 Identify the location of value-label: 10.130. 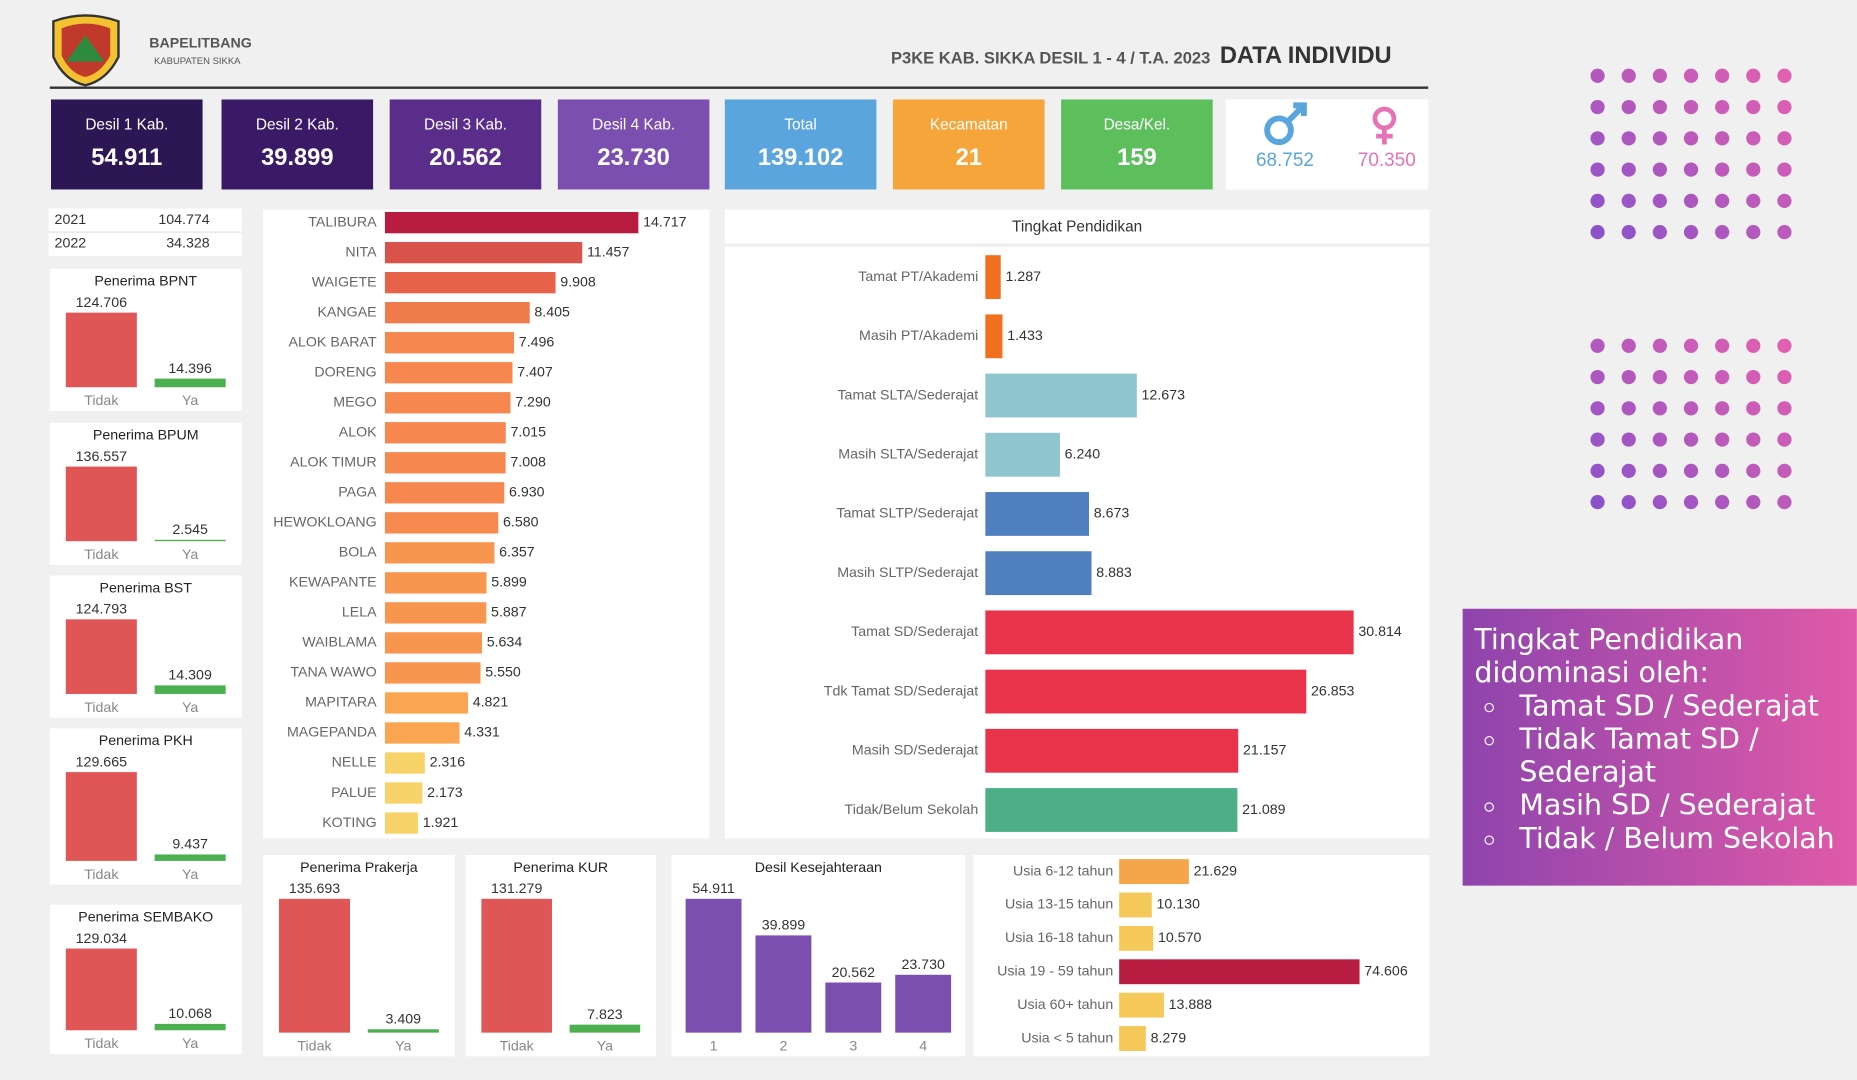
(1179, 905).